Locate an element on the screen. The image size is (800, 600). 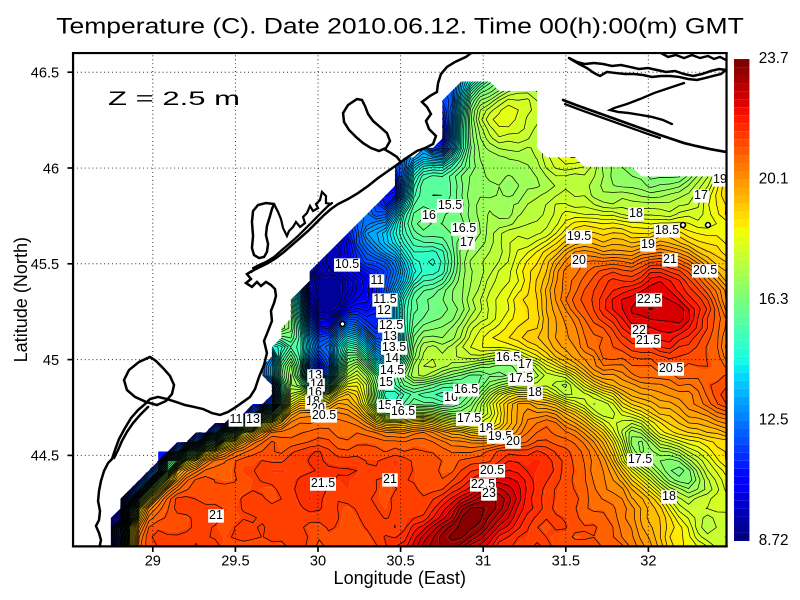
svg-text: 15 is located at coordinates (386, 382).